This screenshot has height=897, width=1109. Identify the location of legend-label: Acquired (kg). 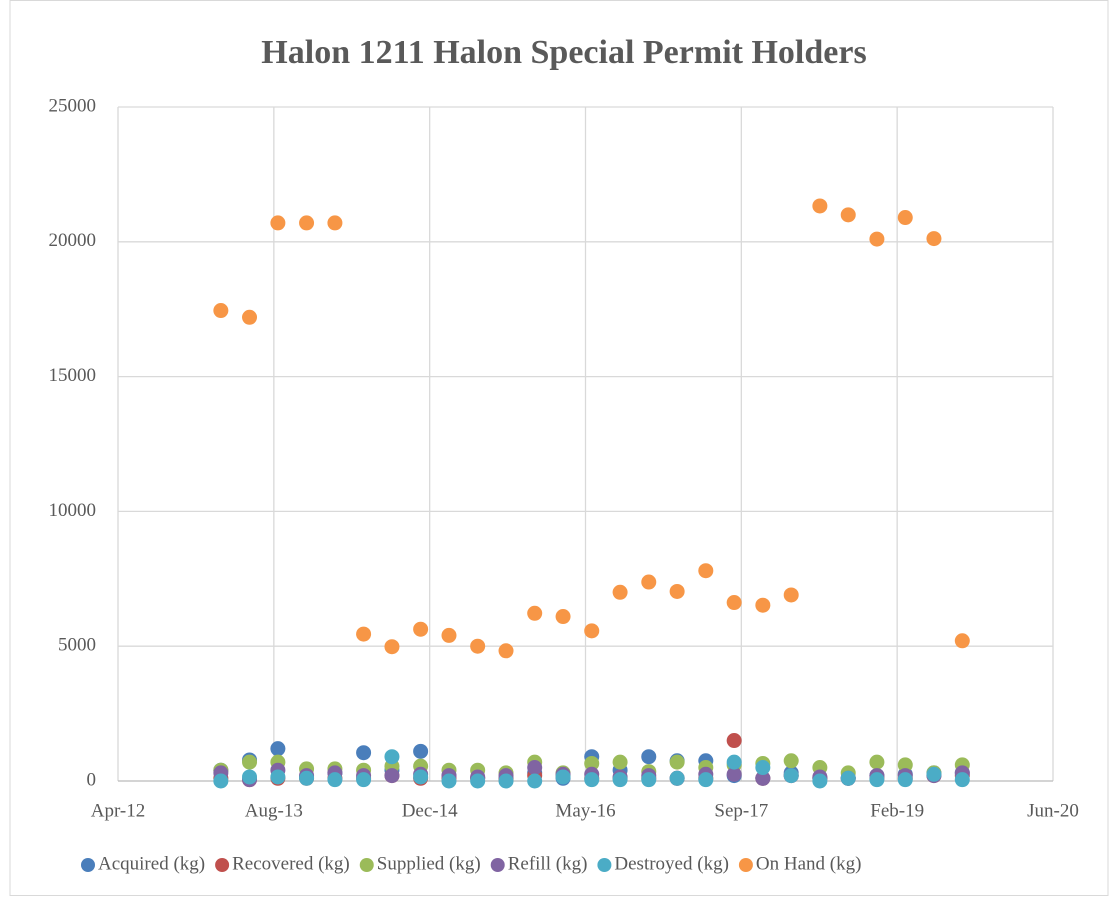
(151, 863).